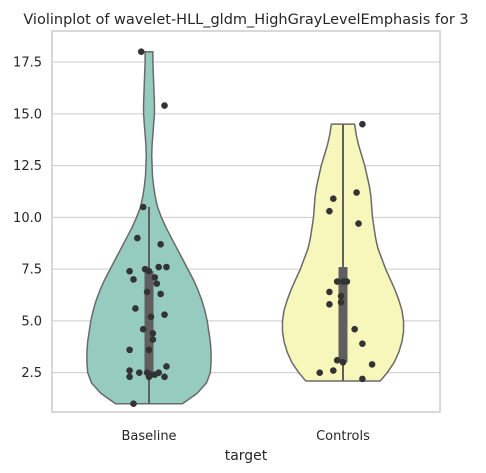 The width and height of the screenshot is (486, 473). I want to click on iqr-box-controls, so click(343, 315).